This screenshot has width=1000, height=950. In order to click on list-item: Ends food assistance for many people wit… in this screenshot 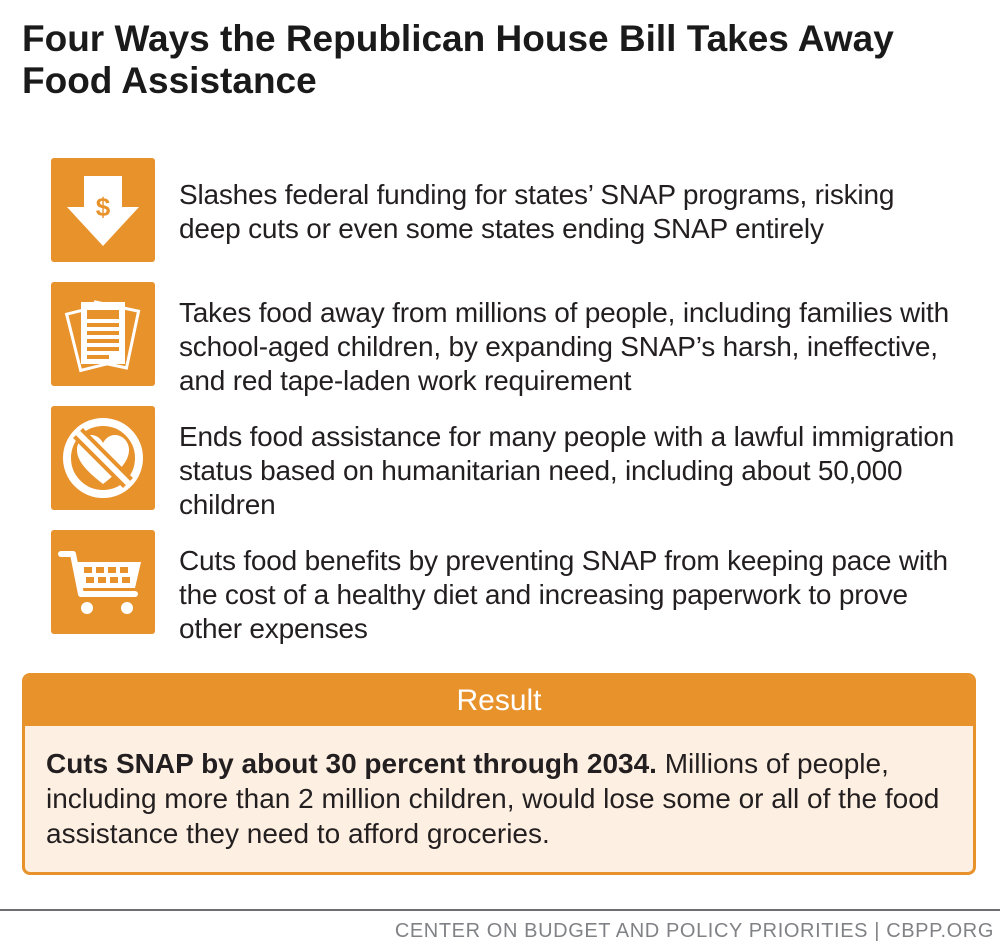, I will do `click(516, 463)`.